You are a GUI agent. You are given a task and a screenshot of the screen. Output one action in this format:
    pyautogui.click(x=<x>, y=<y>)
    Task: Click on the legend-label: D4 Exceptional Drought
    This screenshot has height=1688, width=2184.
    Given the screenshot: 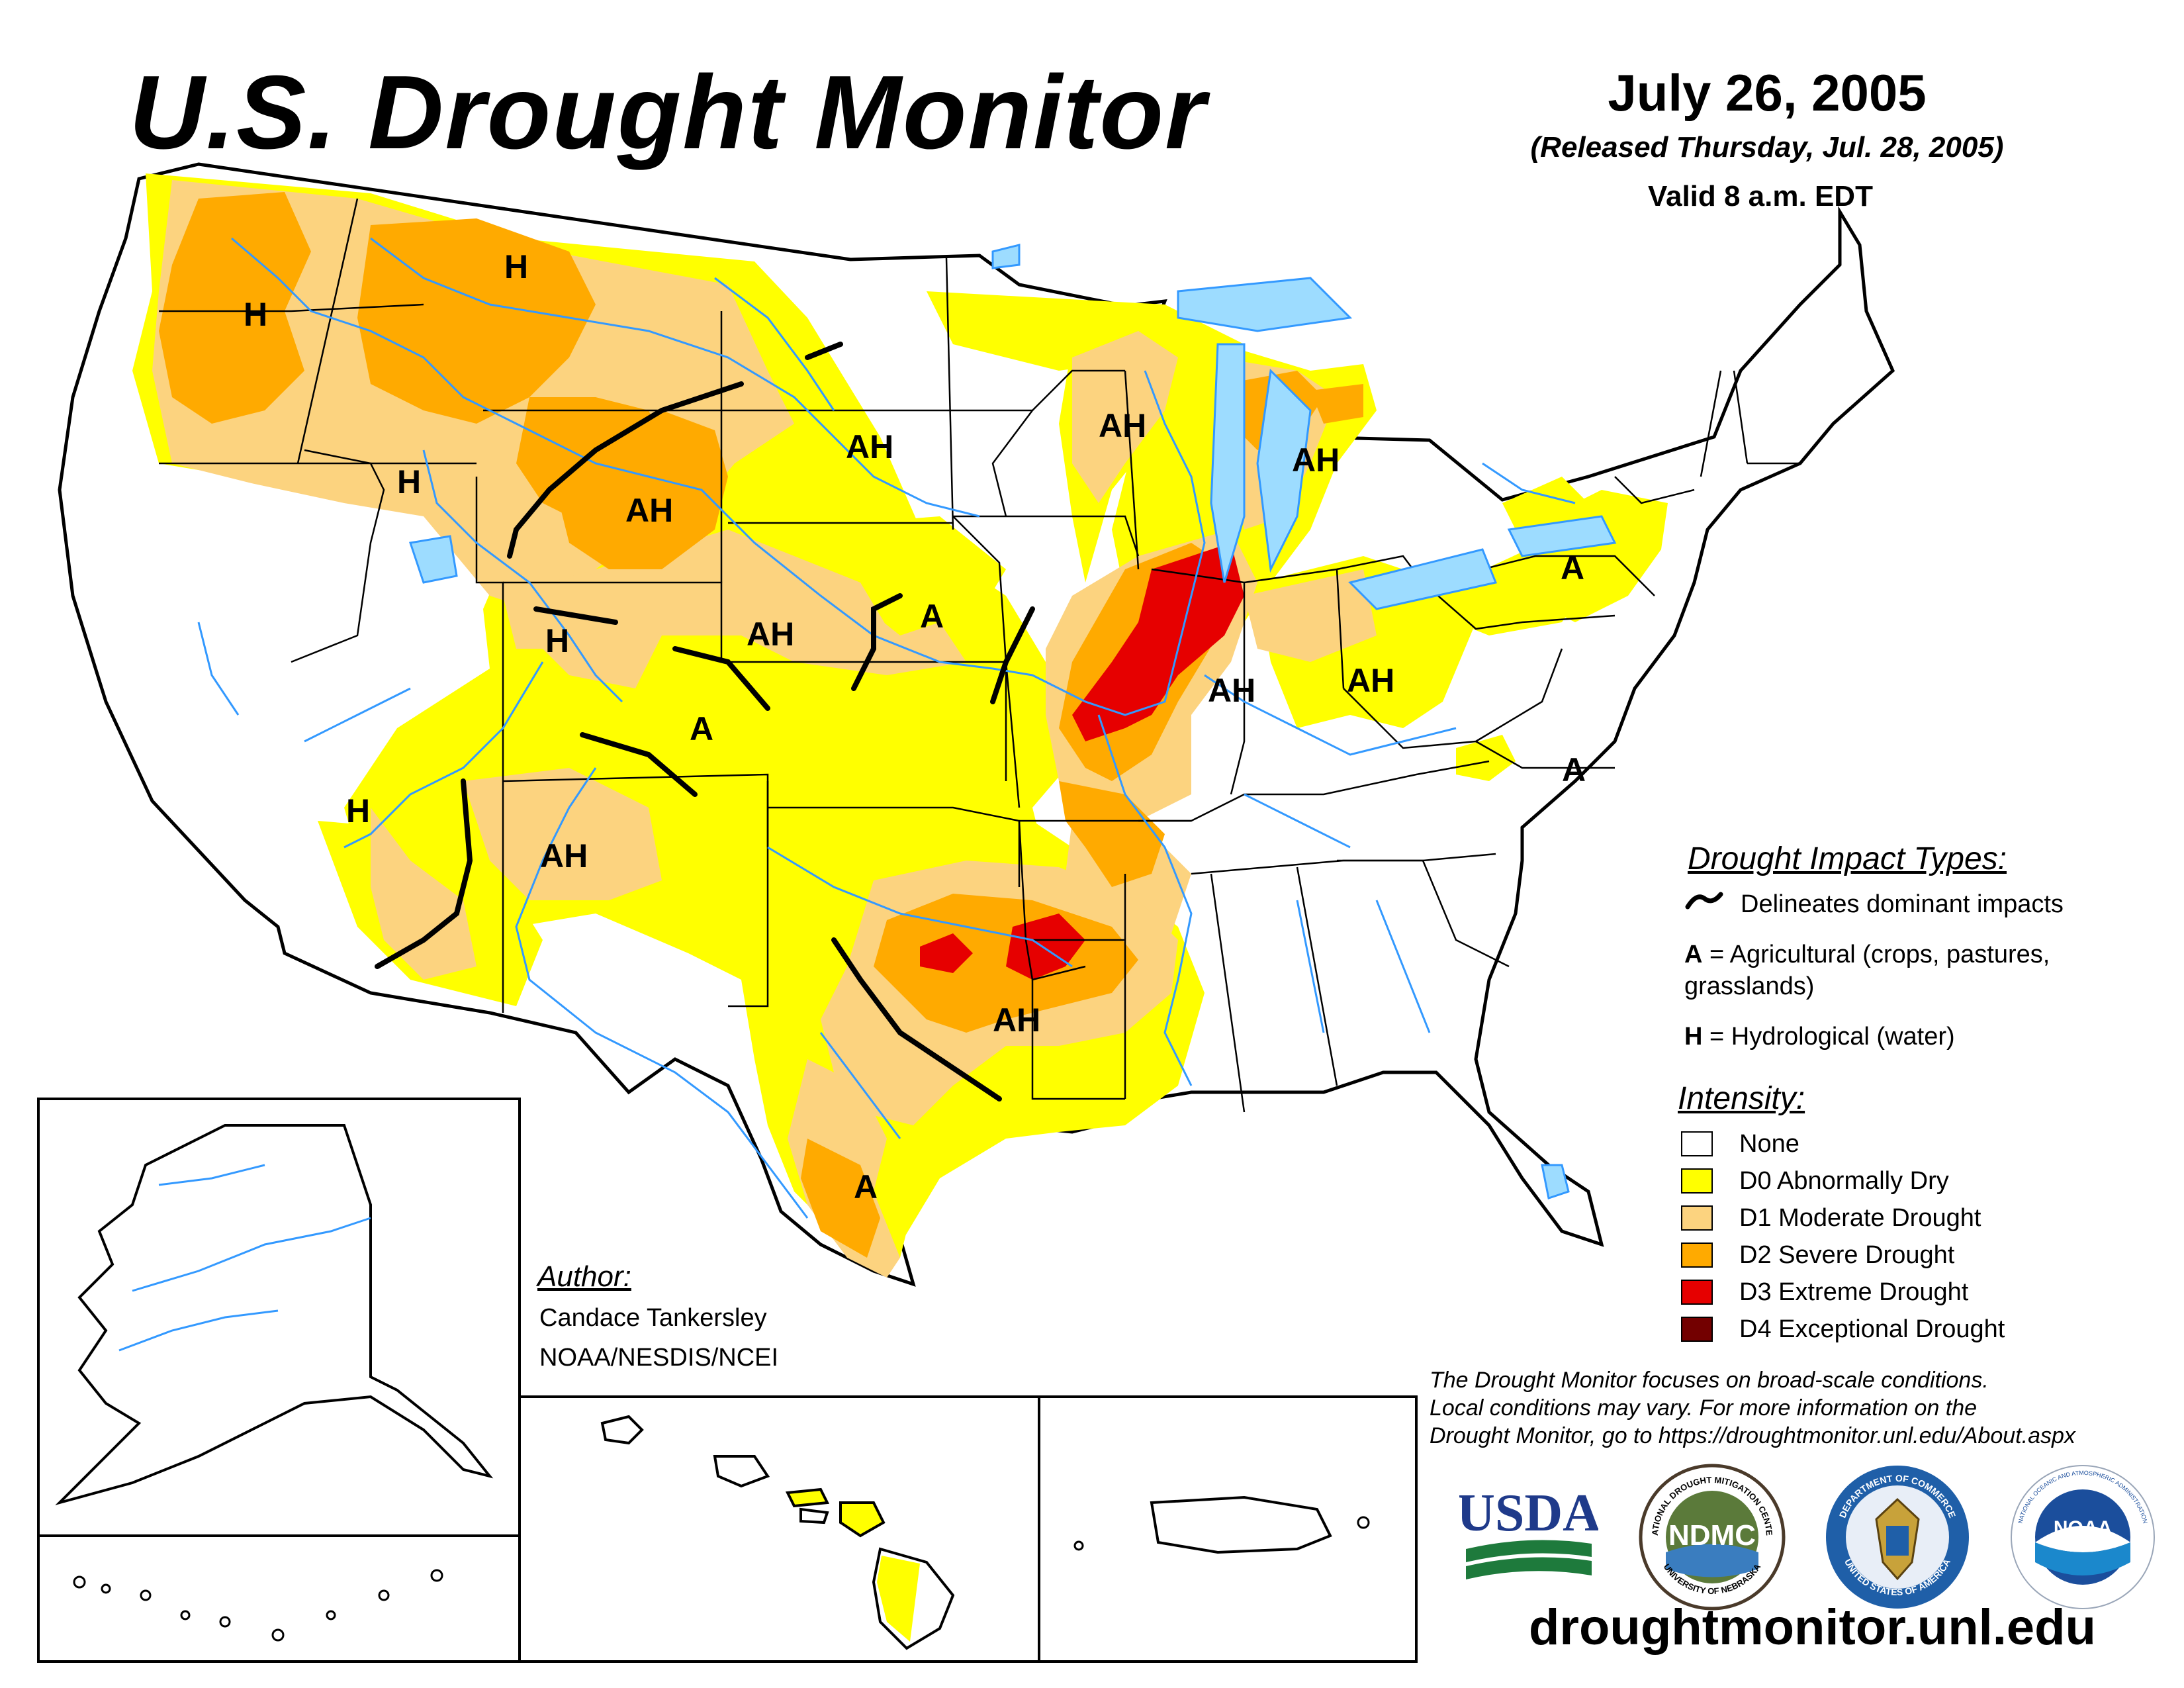 What is the action you would take?
    pyautogui.click(x=1872, y=1329)
    